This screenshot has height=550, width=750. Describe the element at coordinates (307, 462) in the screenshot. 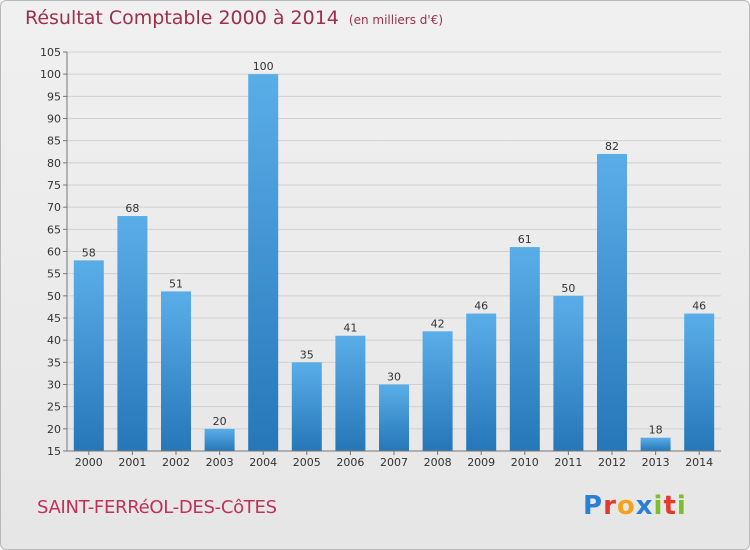

I see `x-tick-label: 2005` at that location.